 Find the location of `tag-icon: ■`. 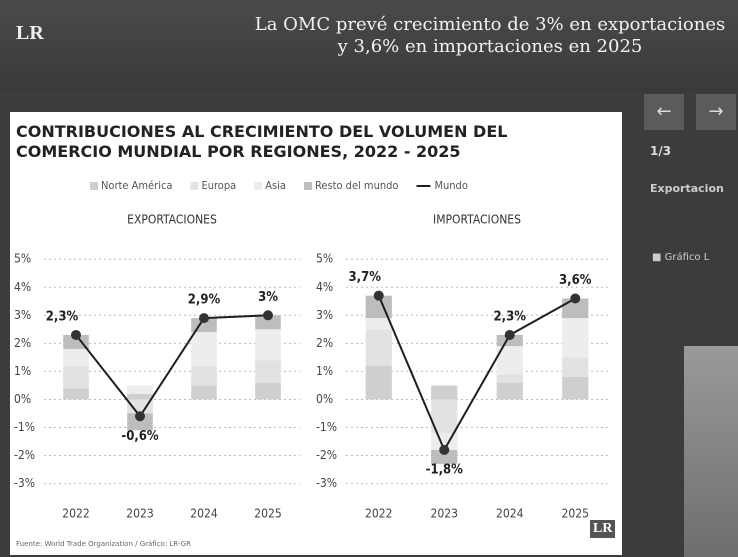

tag-icon: ■ is located at coordinates (658, 257).